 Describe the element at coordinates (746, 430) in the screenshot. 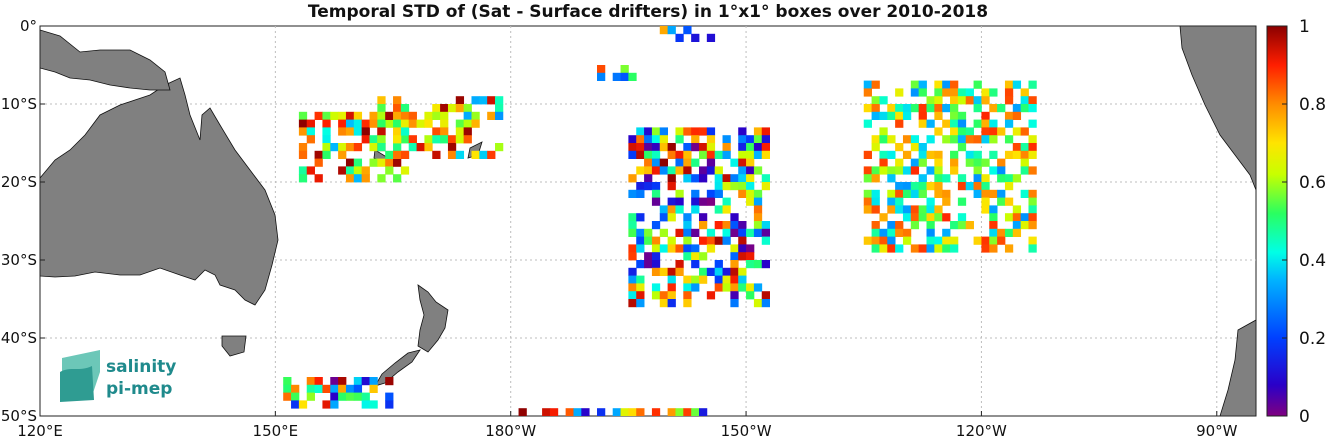

I see `x-tick-label-3: 150°W` at that location.